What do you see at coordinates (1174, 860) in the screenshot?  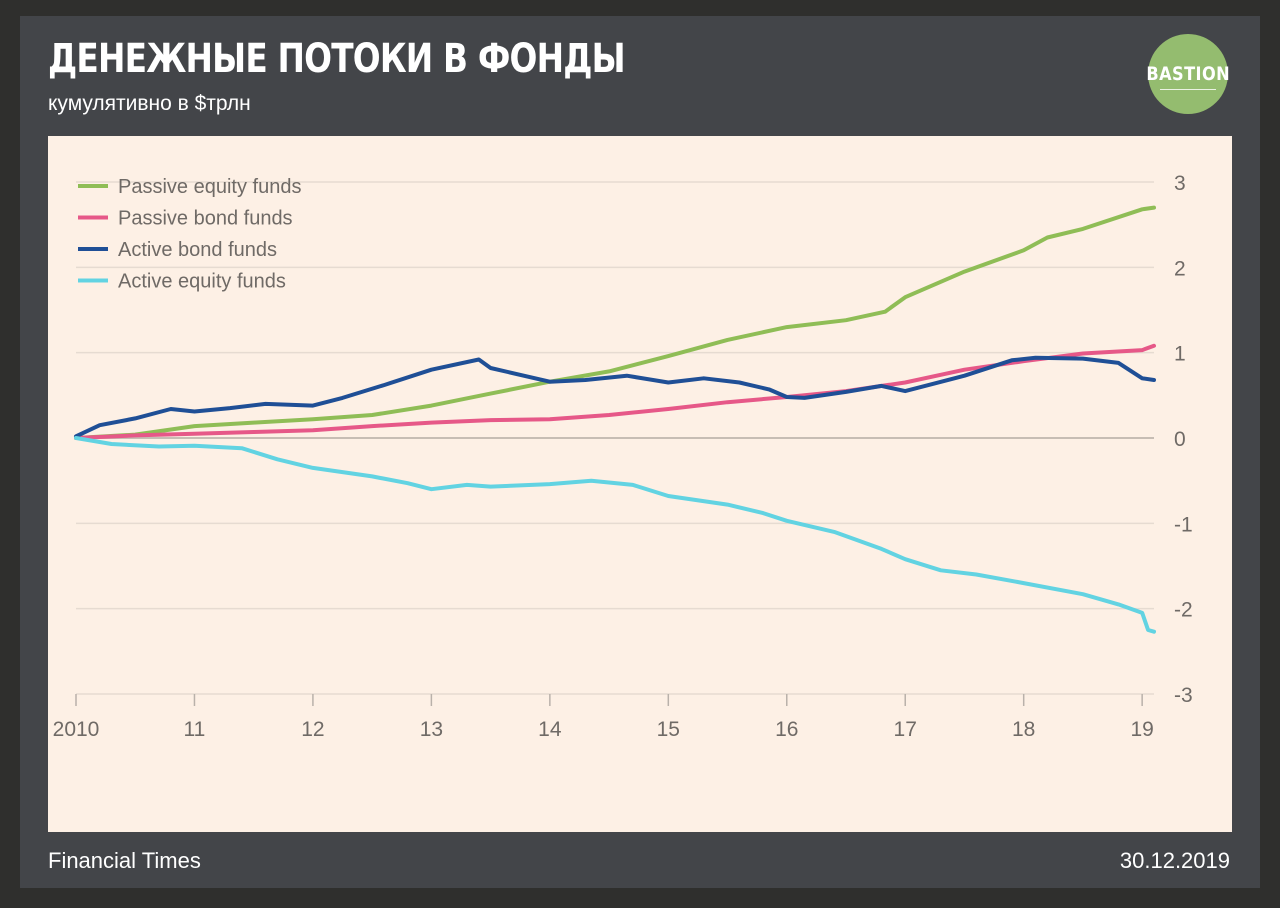 I see `date-label: 30.12.2019` at bounding box center [1174, 860].